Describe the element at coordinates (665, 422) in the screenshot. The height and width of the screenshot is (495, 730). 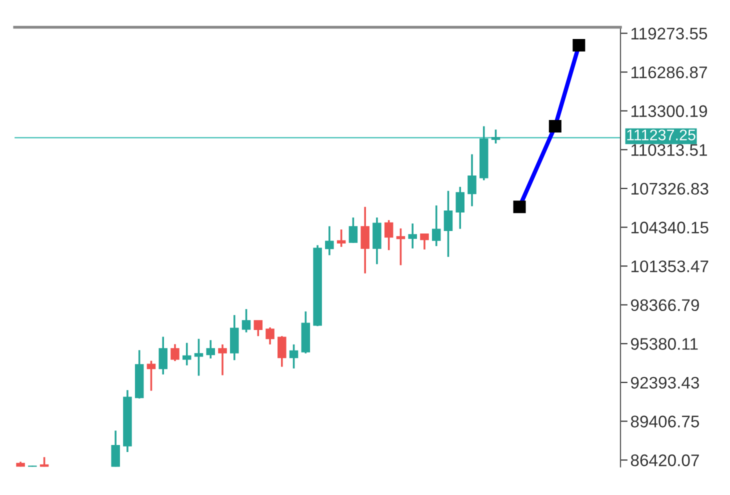
I see `y-tick-label: 89406.75` at that location.